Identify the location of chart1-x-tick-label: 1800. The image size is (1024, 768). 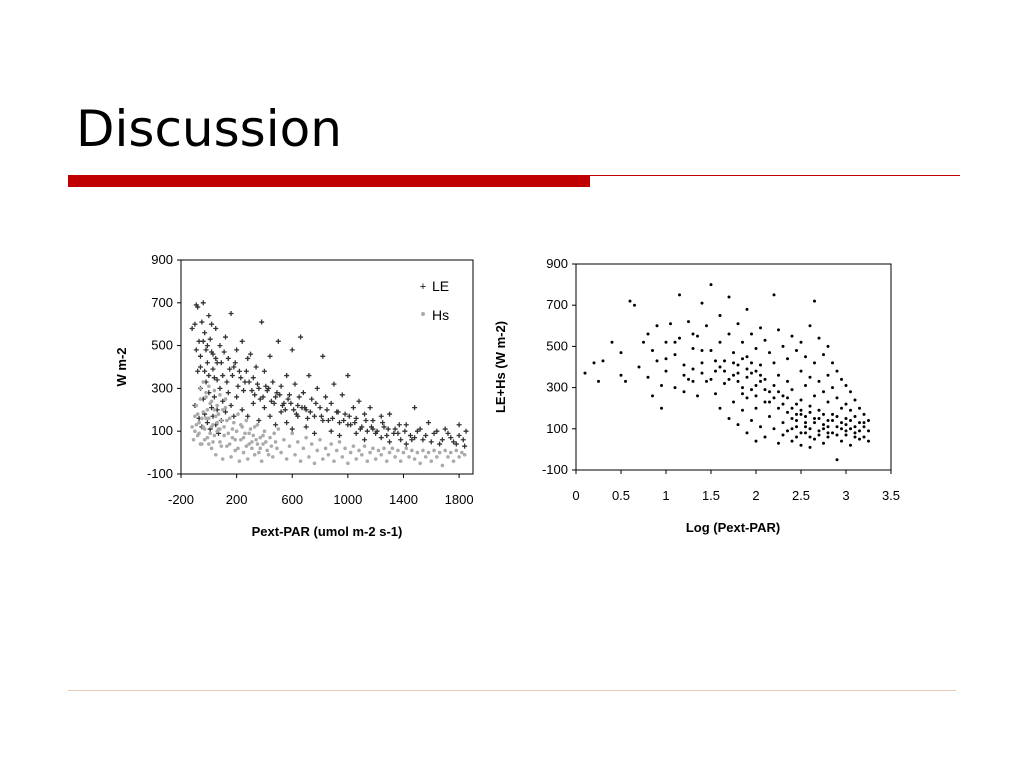
(459, 499).